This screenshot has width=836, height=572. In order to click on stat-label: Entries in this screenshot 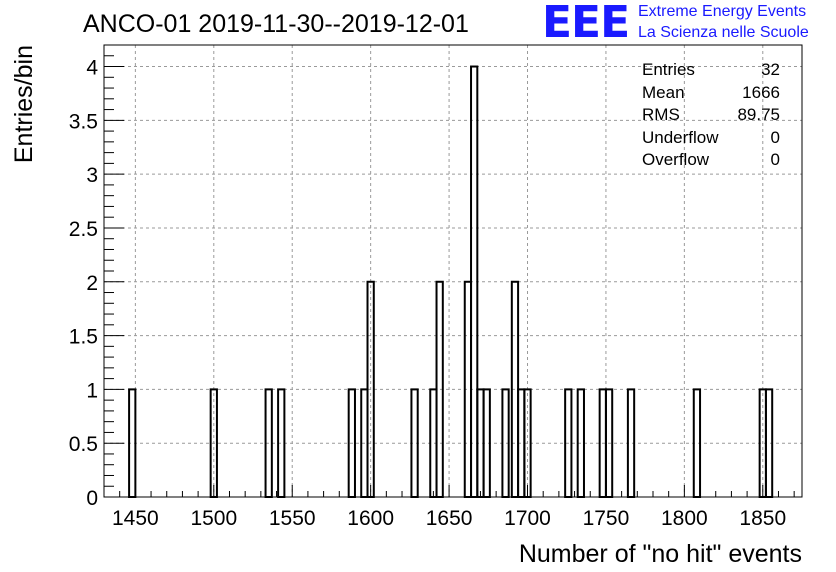, I will do `click(668, 69)`.